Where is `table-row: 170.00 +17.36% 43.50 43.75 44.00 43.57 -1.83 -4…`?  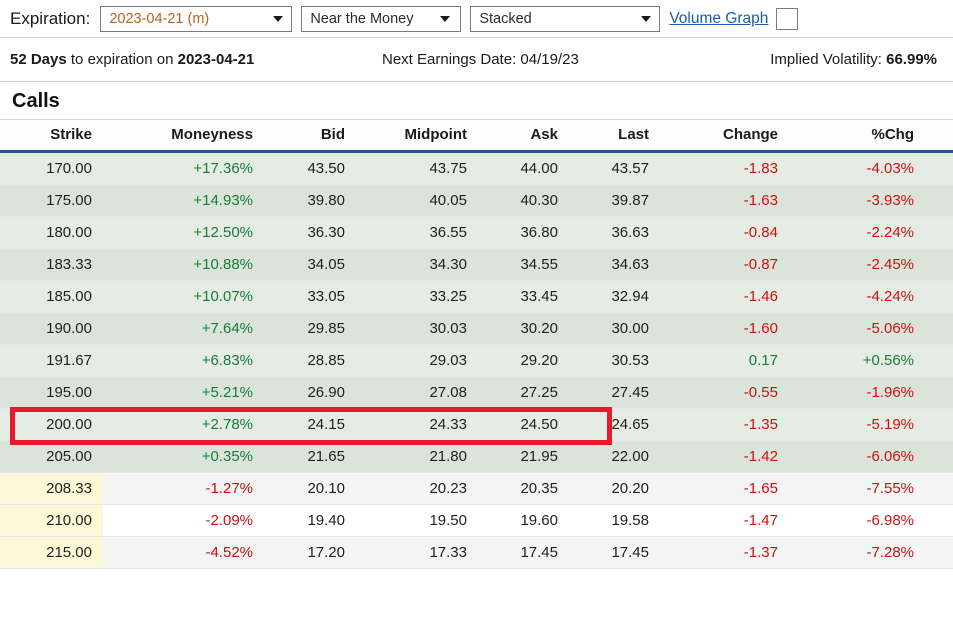 table-row: 170.00 +17.36% 43.50 43.75 44.00 43.57 -1.83 -4… is located at coordinates (476, 168).